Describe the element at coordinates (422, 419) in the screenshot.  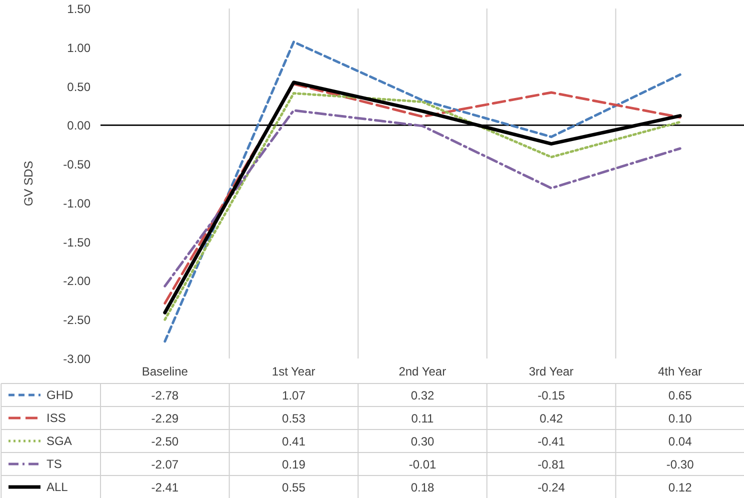
I see `data-label: 0.11` at that location.